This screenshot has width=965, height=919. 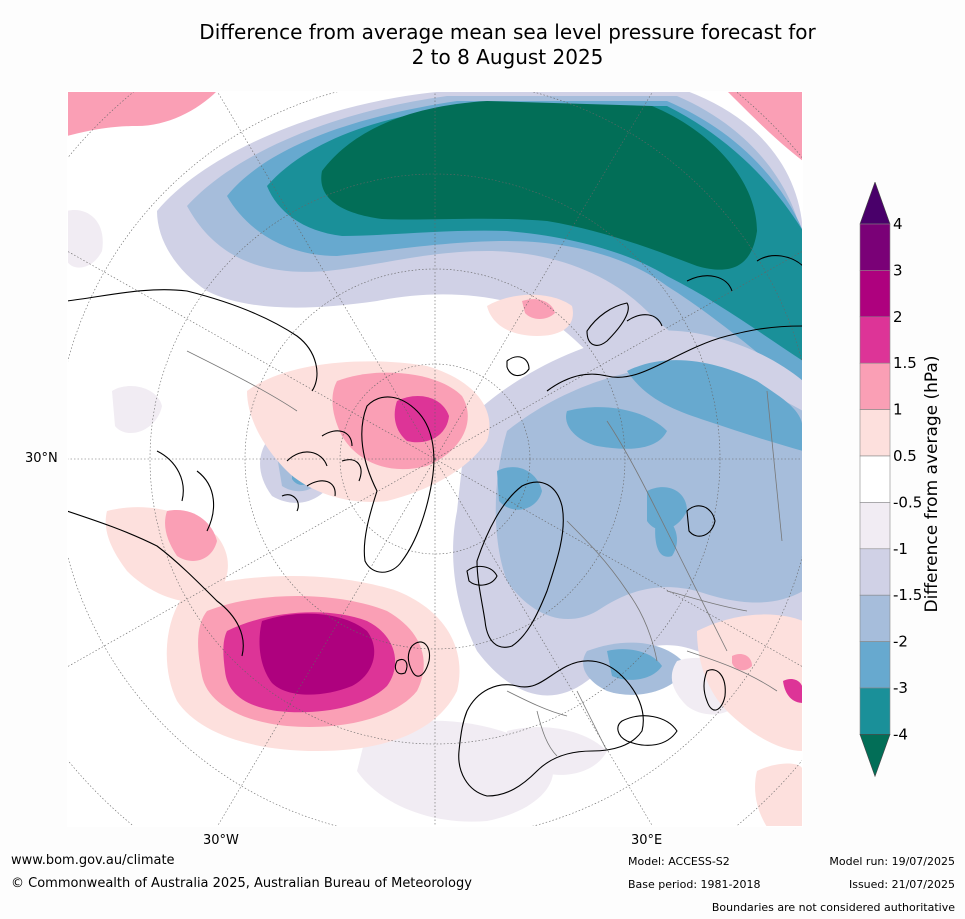 What do you see at coordinates (192, 473) in the screenshot?
I see `north-america-coast` at bounding box center [192, 473].